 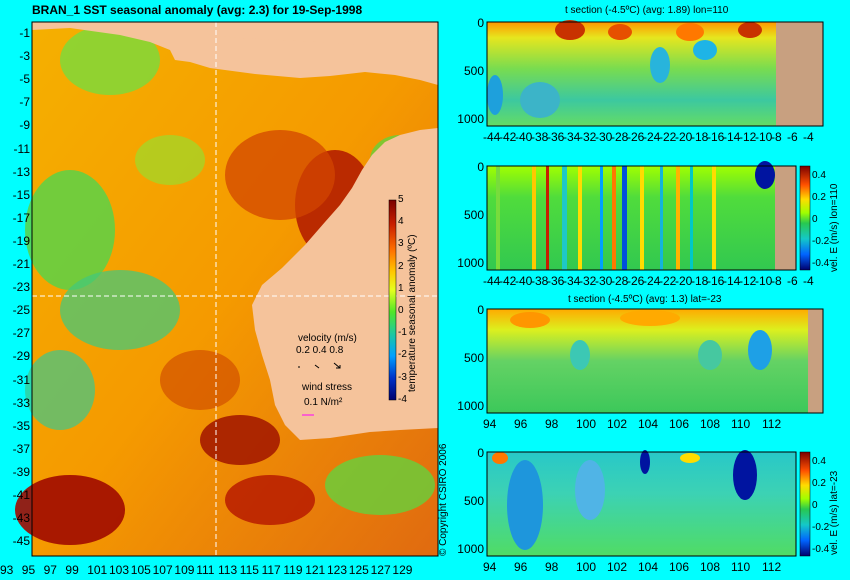 What do you see at coordinates (572, 281) in the screenshot?
I see `p2-x-tick: -34` at bounding box center [572, 281].